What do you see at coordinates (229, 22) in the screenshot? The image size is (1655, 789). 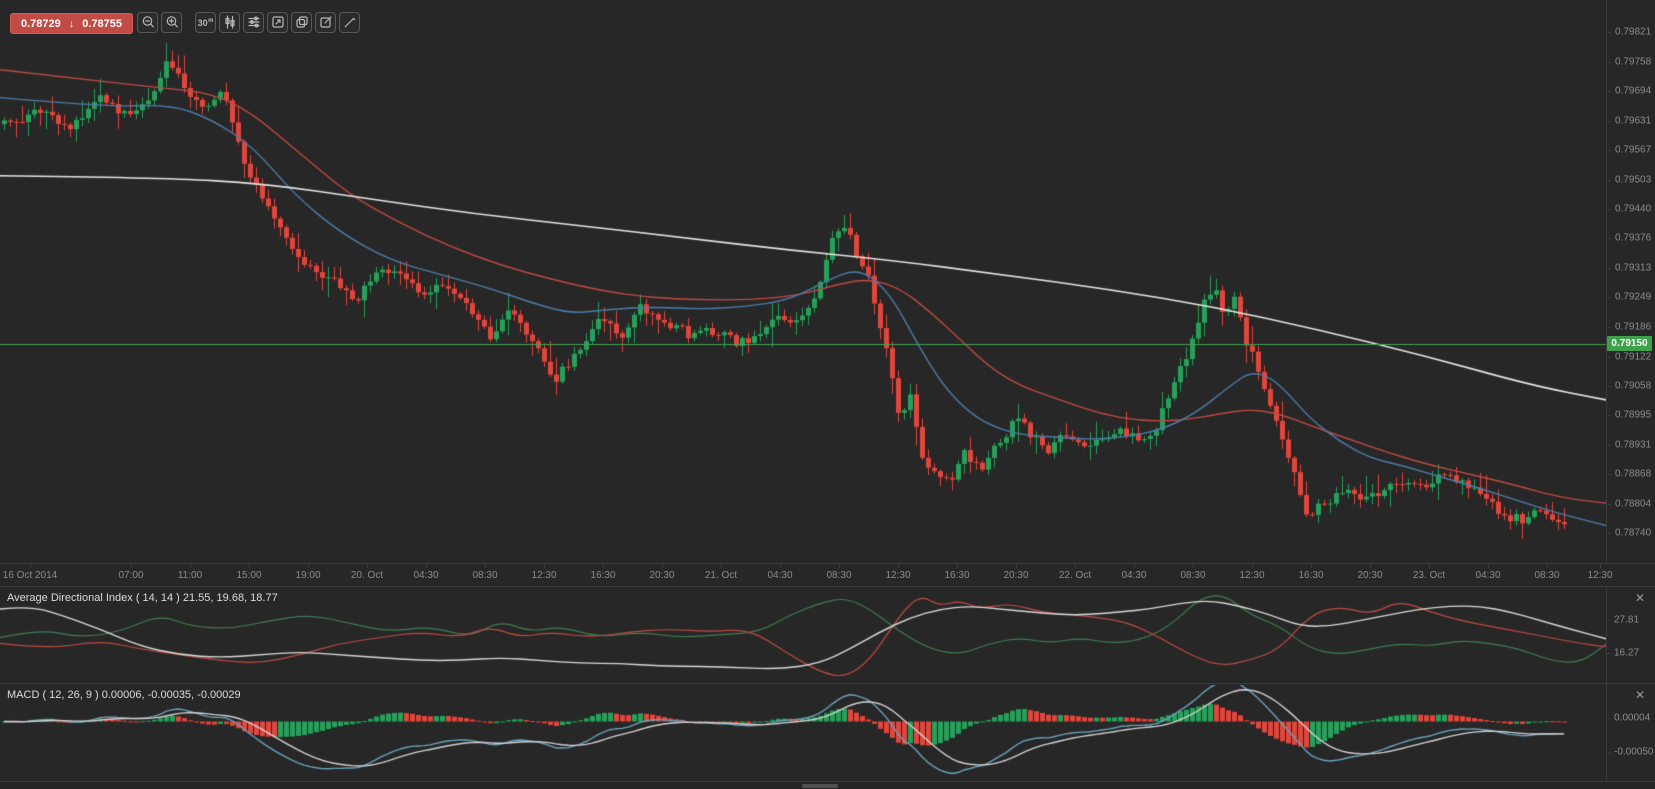 I see `toolbar-candlestick-style-button` at bounding box center [229, 22].